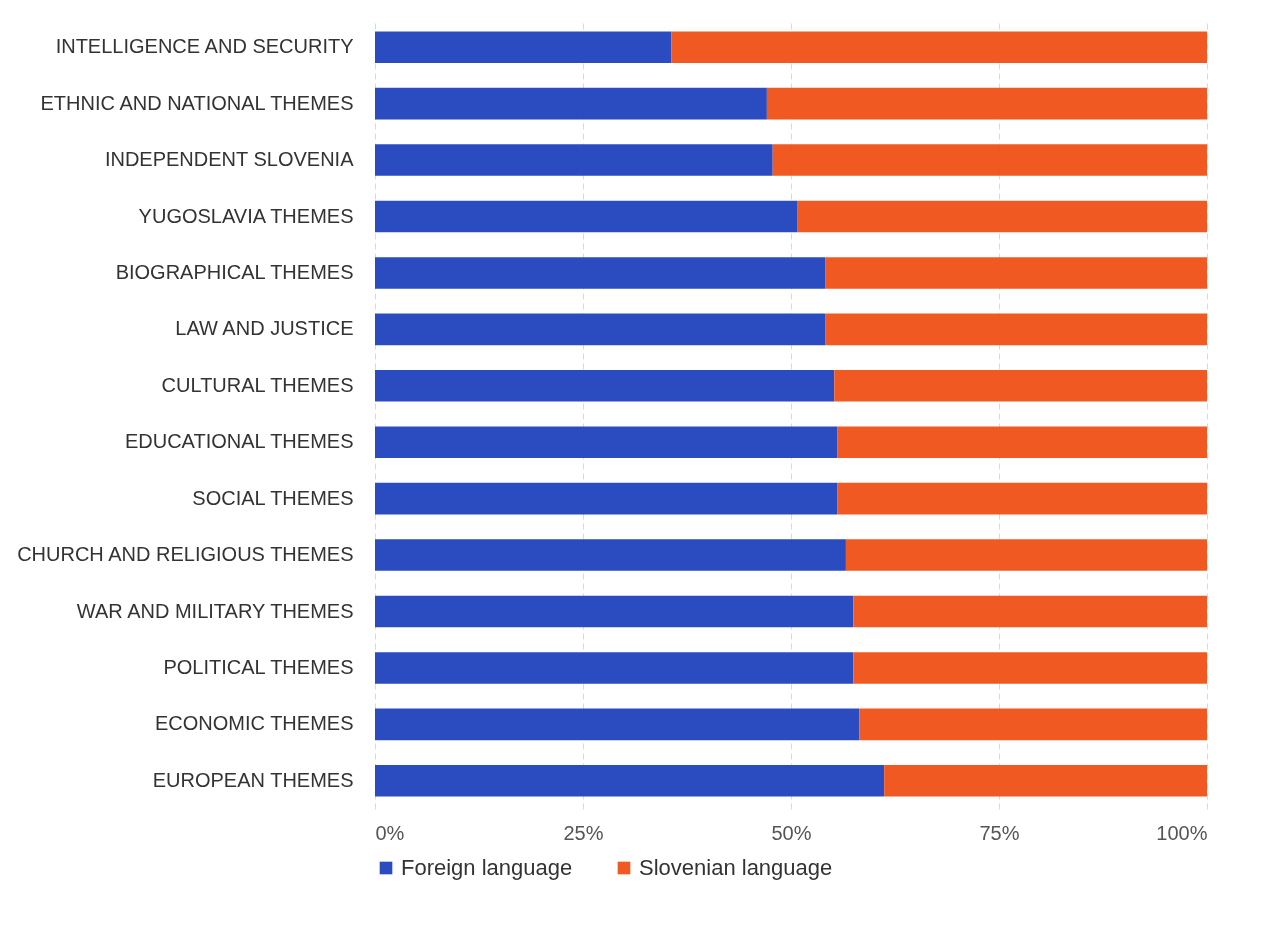 Image resolution: width=1280 pixels, height=927 pixels. Describe the element at coordinates (791, 832) in the screenshot. I see `x-tick-label: 50%` at that location.